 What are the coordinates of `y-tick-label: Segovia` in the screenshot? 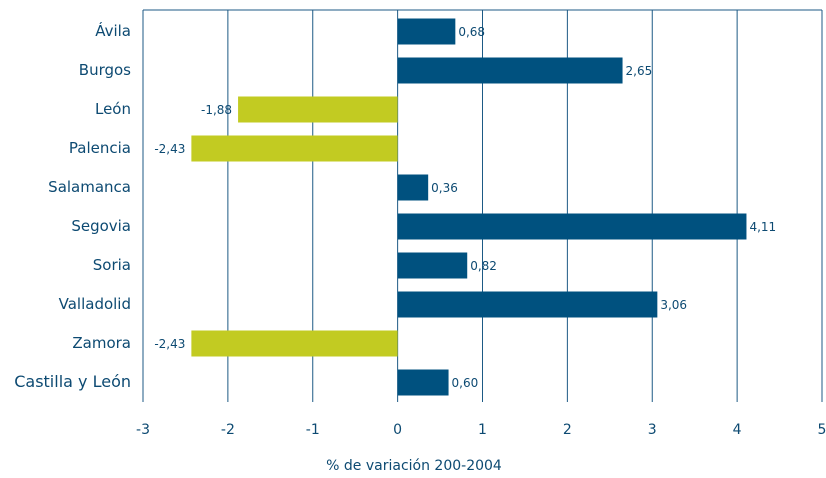 It's located at (101, 226).